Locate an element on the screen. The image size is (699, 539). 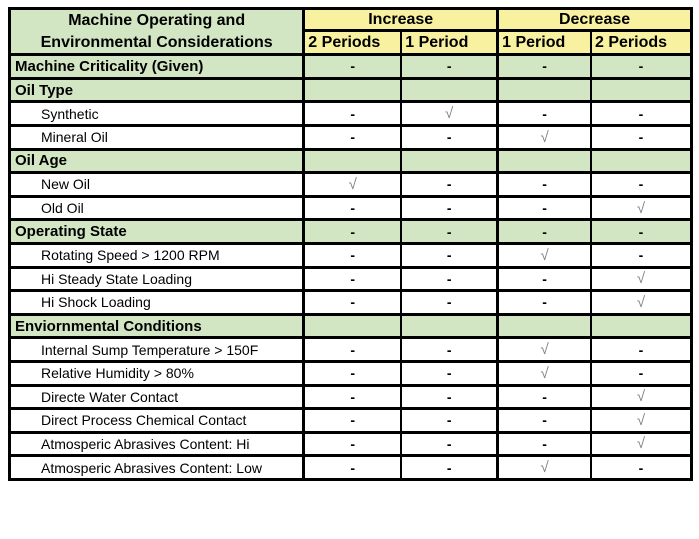
section-row: Enviornmental Conditions is located at coordinates (350, 326).